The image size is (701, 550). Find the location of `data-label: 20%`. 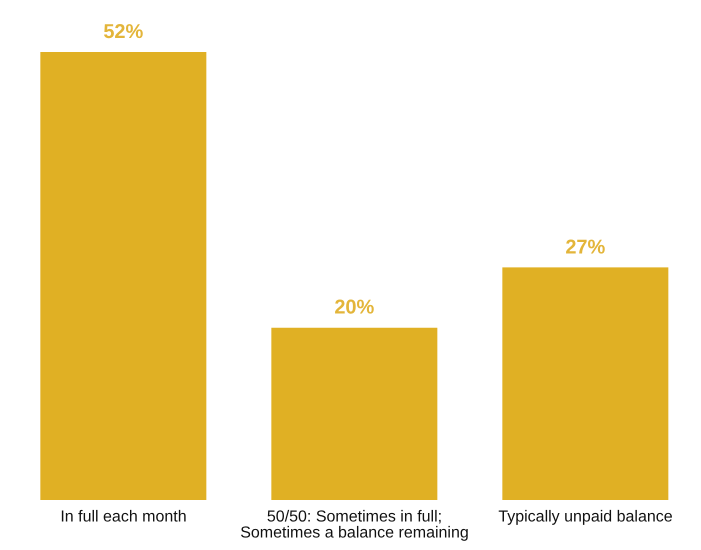

data-label: 20% is located at coordinates (354, 307).